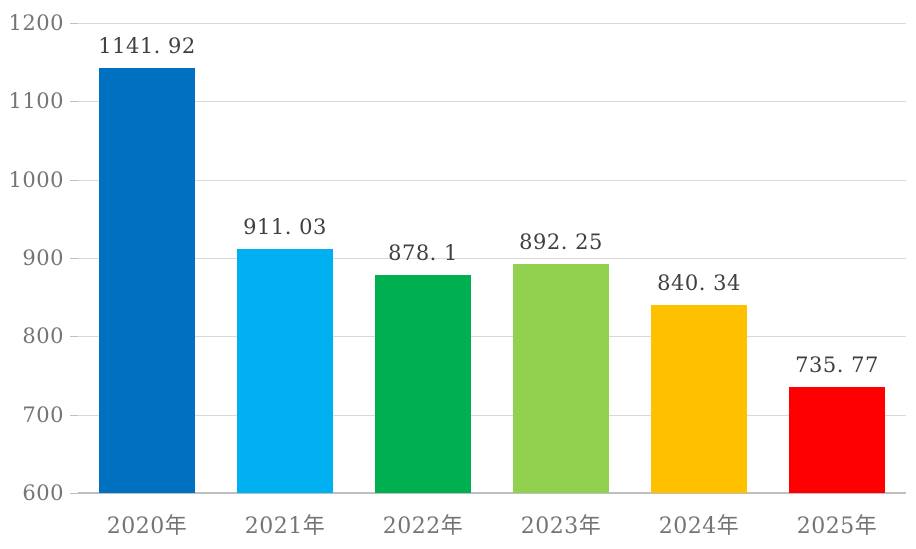  What do you see at coordinates (423, 526) in the screenshot?
I see `x-category-label: 2022年` at bounding box center [423, 526].